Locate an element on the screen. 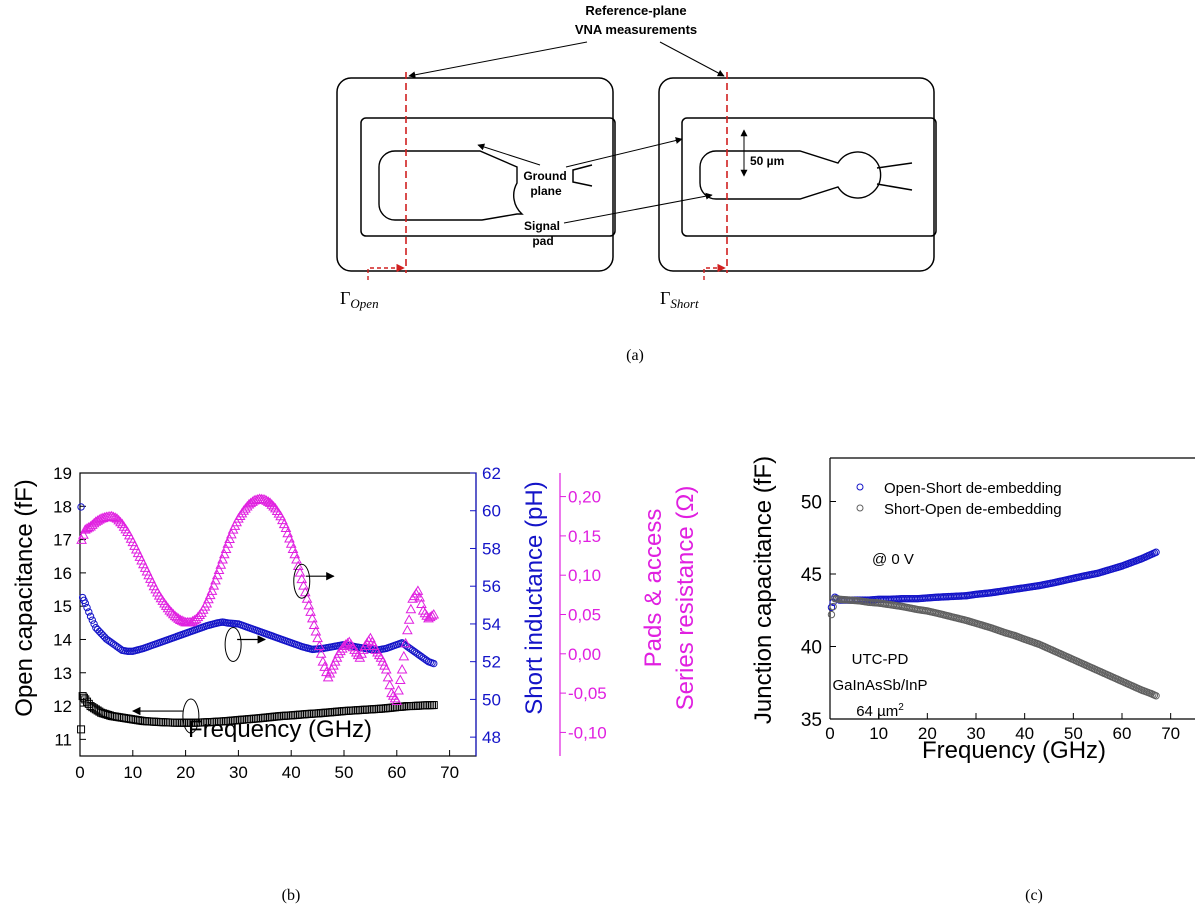 Image resolution: width=1195 pixels, height=919 pixels. chart-b-xtick-label: 60 is located at coordinates (396, 772).